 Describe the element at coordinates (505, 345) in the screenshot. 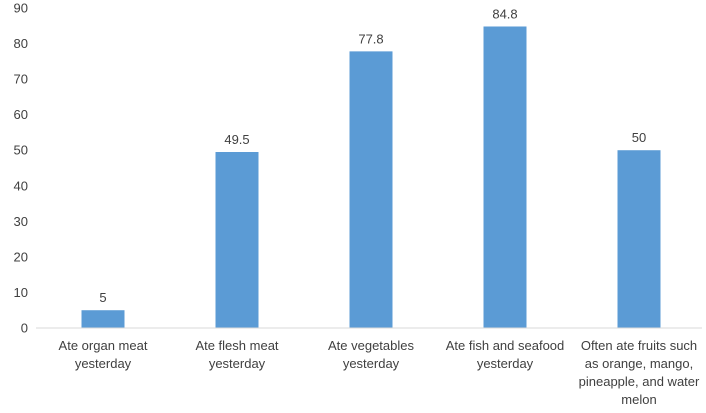

I see `x-category-label-line: Ate fish and seafood` at that location.